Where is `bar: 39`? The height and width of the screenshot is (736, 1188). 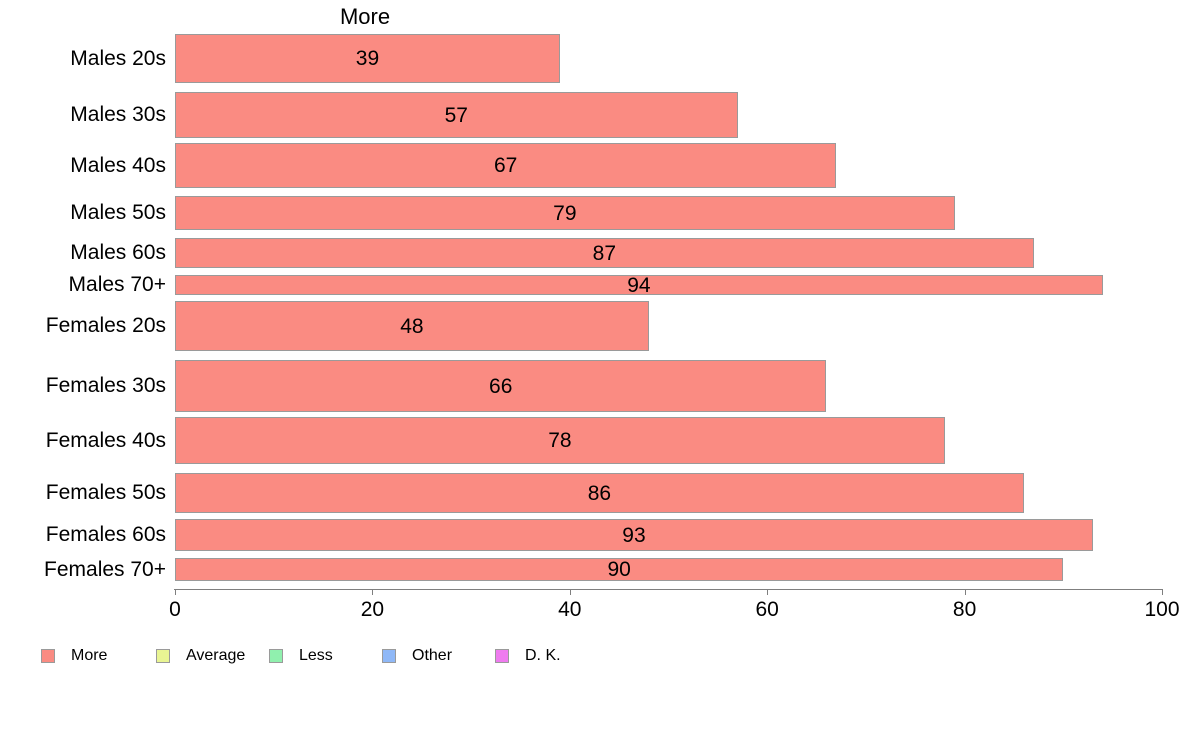
bar: 39 is located at coordinates (367, 58).